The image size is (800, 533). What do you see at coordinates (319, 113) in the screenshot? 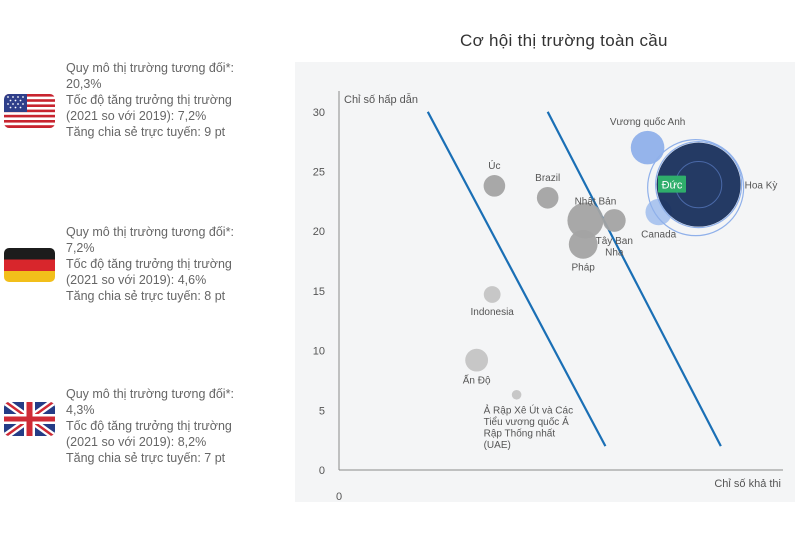
I see `y-tick-label: 30` at bounding box center [319, 113].